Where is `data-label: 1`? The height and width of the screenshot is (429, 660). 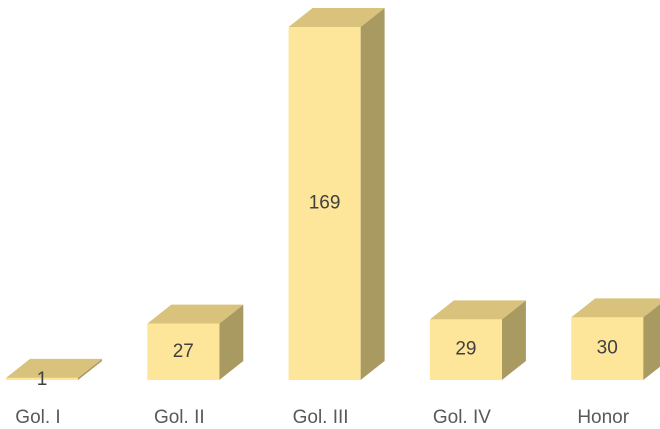 data-label: 1 is located at coordinates (42, 379).